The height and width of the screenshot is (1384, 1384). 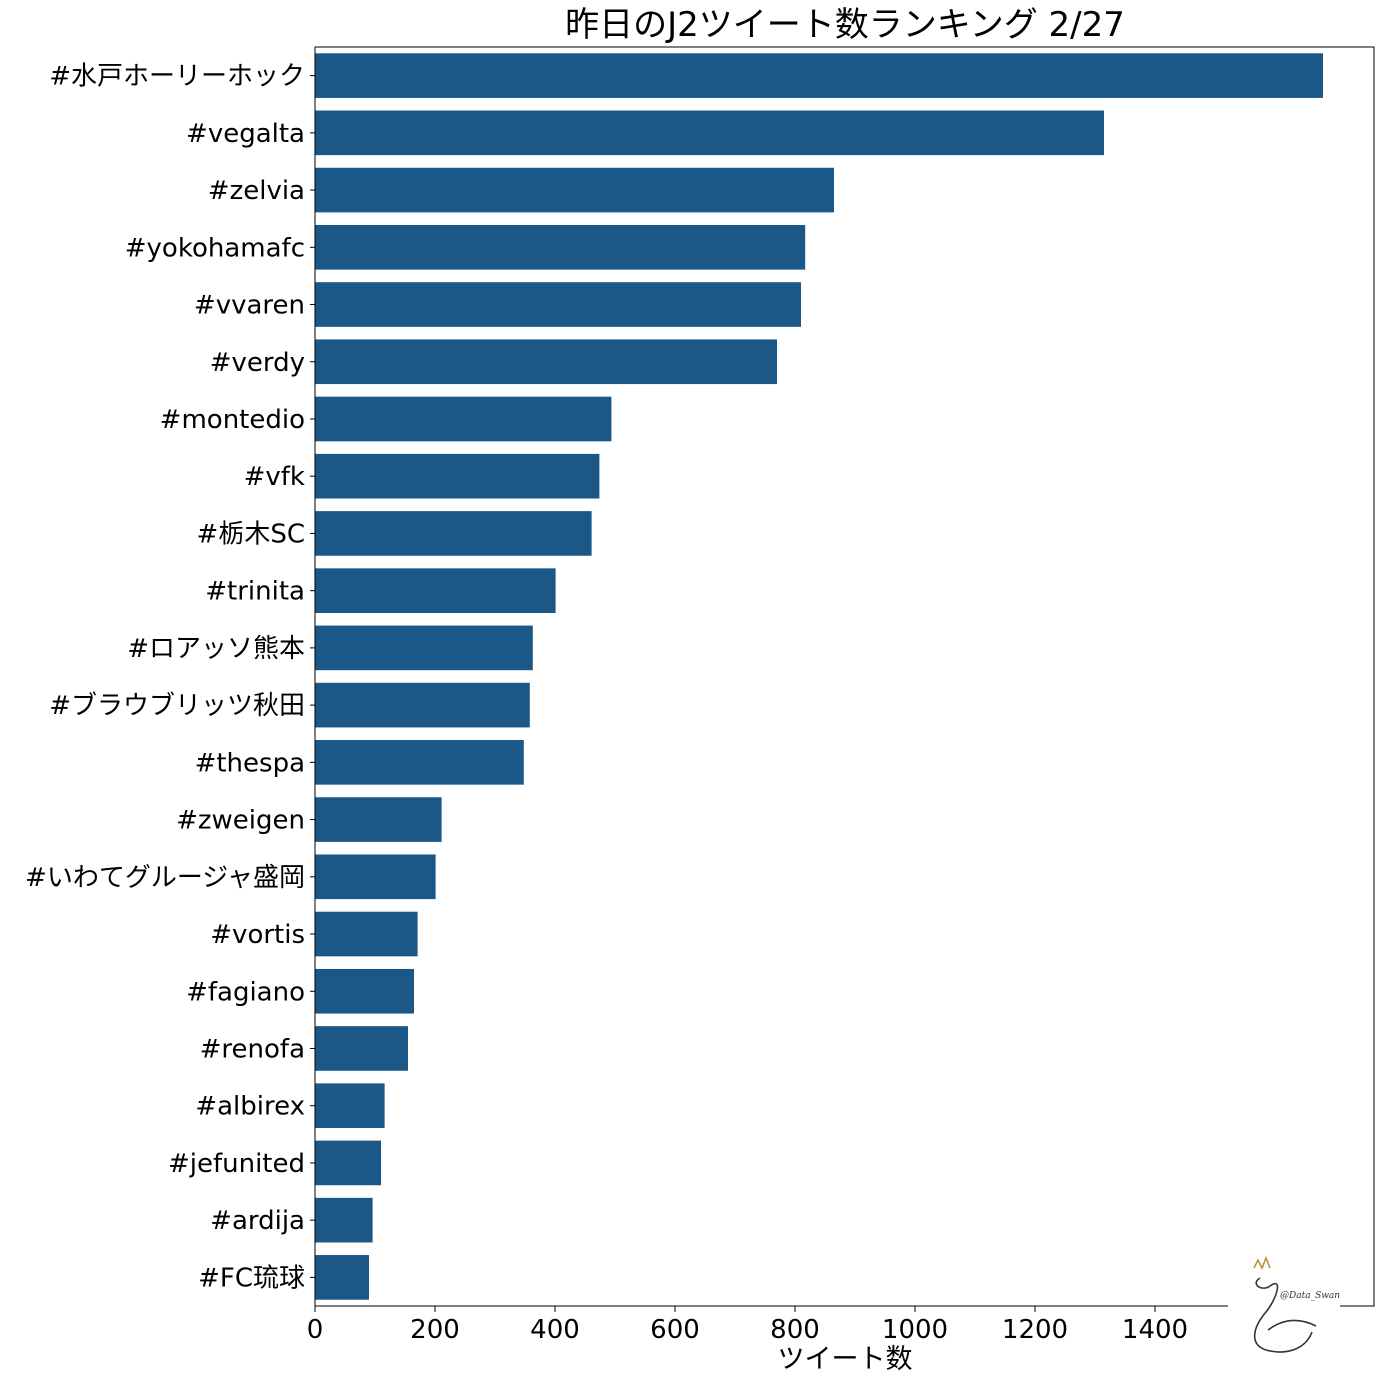 What do you see at coordinates (555, 1330) in the screenshot?
I see `x-tick-label: 400` at bounding box center [555, 1330].